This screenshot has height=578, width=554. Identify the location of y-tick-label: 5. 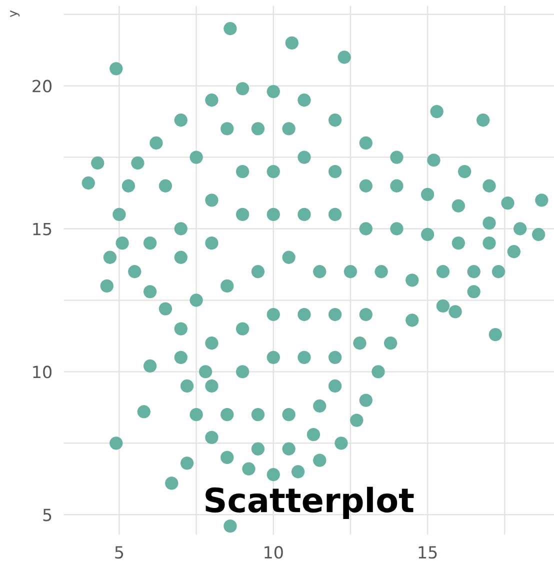
(47, 515).